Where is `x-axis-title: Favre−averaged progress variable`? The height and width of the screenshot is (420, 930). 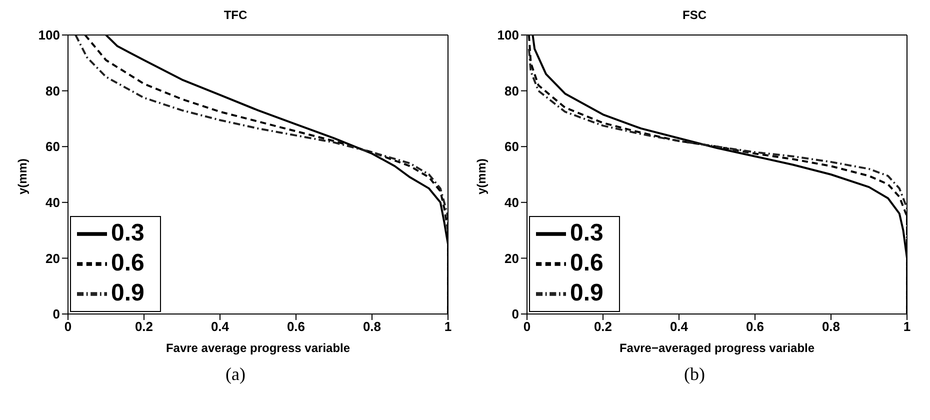
x-axis-title: Favre−averaged progress variable is located at coordinates (717, 348).